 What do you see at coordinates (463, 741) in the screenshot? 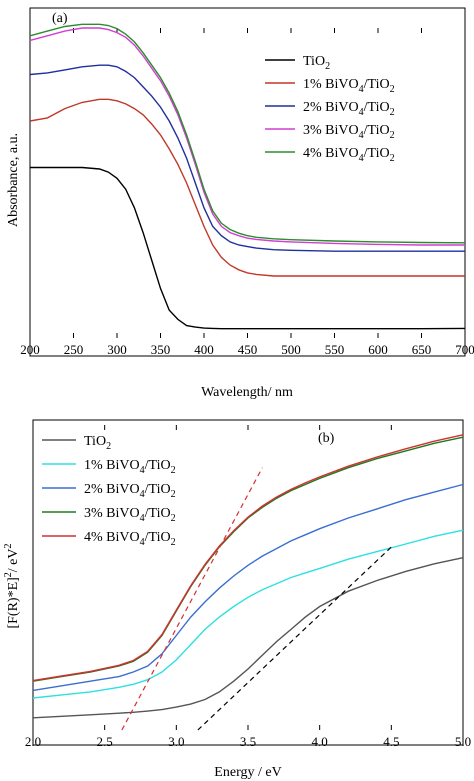
I see `x-tick-label: 5.0` at bounding box center [463, 741].